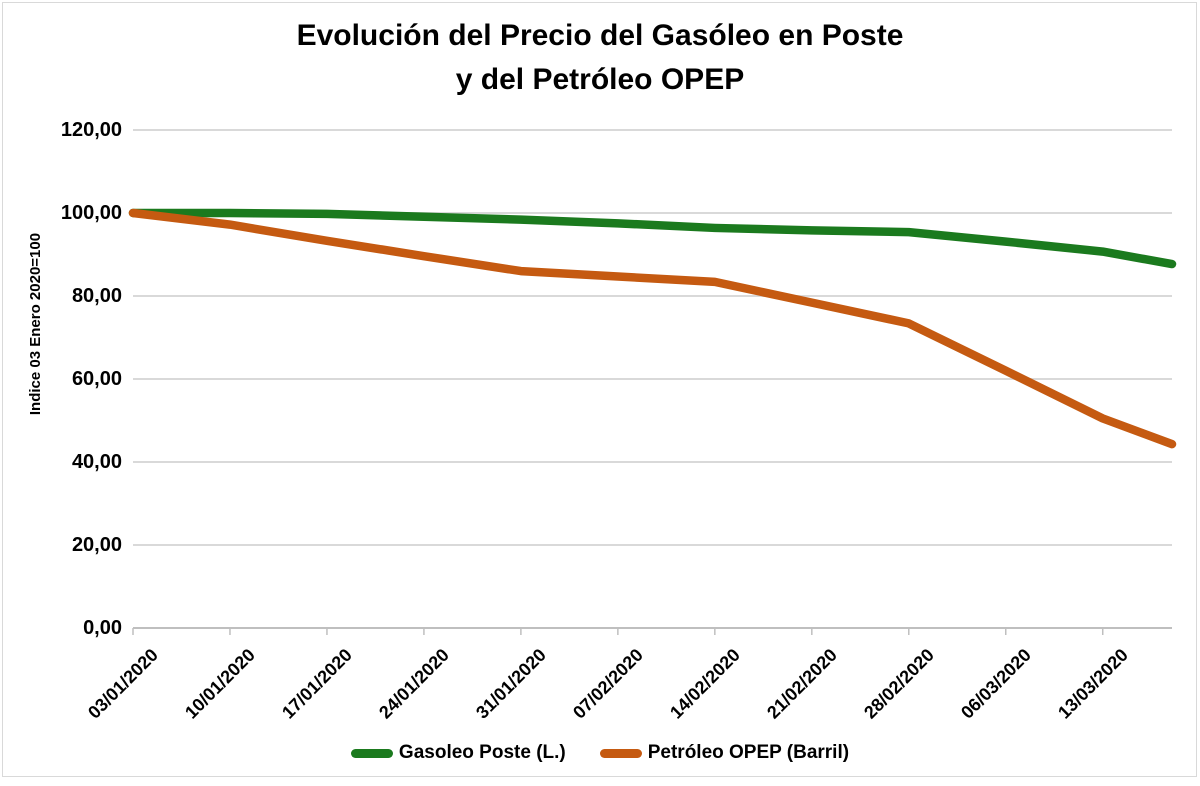 The width and height of the screenshot is (1200, 786). What do you see at coordinates (96, 379) in the screenshot?
I see `y-tick-label-60,00: 60,00` at bounding box center [96, 379].